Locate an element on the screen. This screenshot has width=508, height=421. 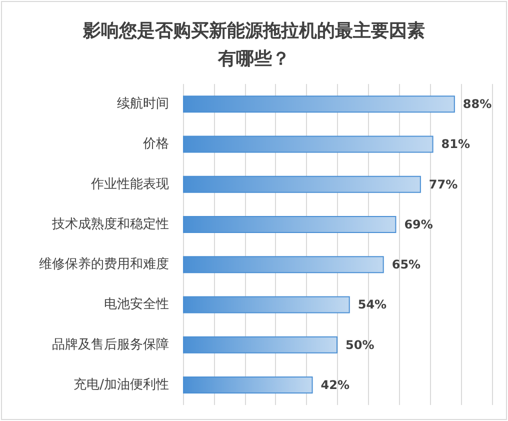
y-tick-label: 充电/加油便利性 is located at coordinates (121, 384).